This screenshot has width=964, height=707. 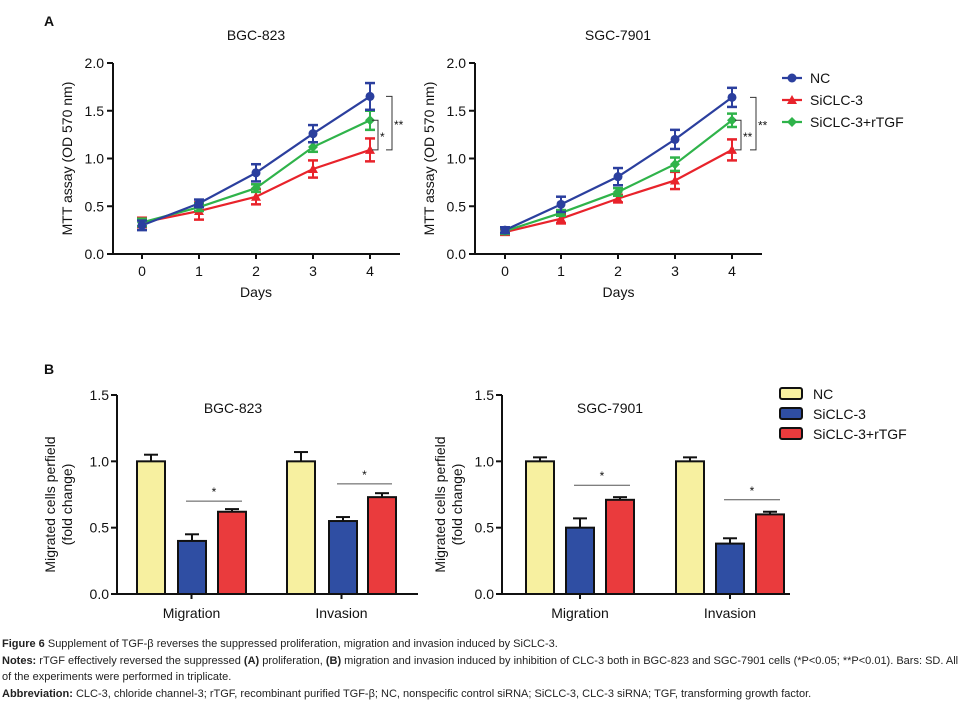 What do you see at coordinates (440, 504) in the screenshot?
I see `y-axis-label: Migrated cells perfield` at bounding box center [440, 504].